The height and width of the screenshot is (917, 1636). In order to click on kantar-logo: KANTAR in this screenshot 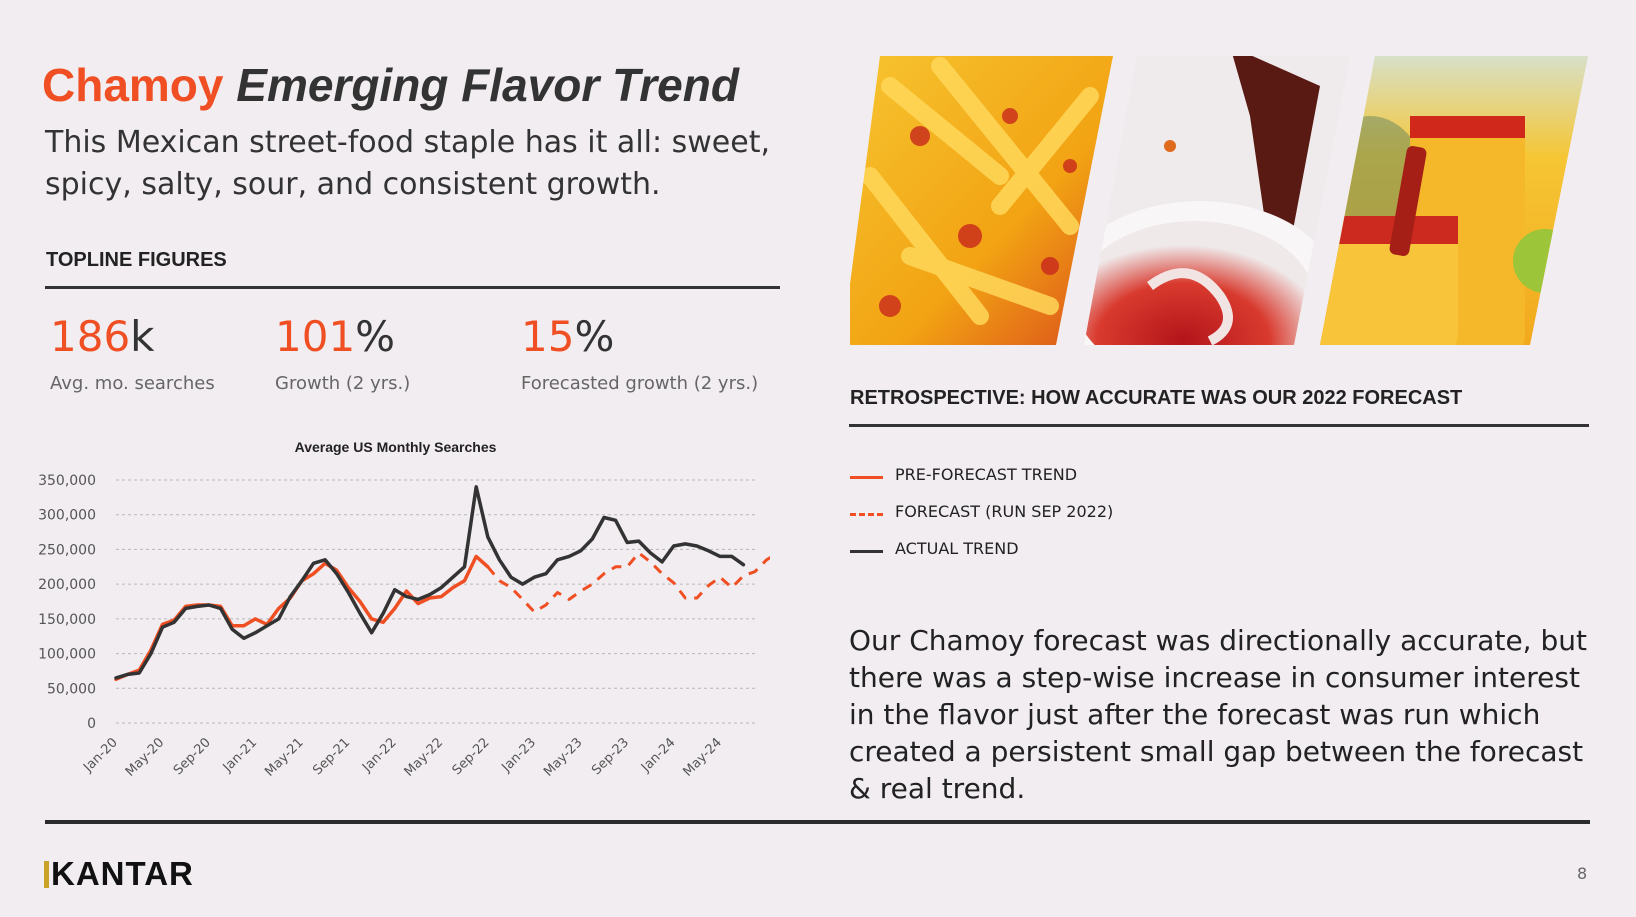, I will do `click(119, 874)`.